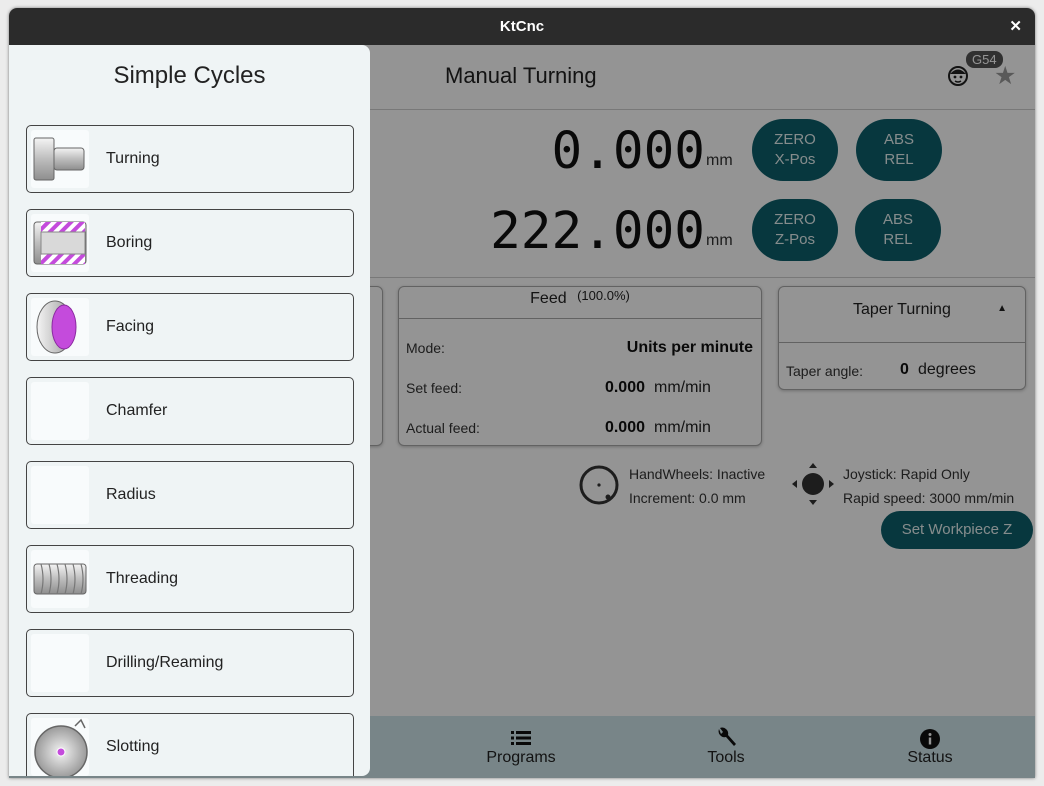 This screenshot has width=1044, height=786. What do you see at coordinates (190, 327) in the screenshot?
I see `cycle-facing: Facing` at bounding box center [190, 327].